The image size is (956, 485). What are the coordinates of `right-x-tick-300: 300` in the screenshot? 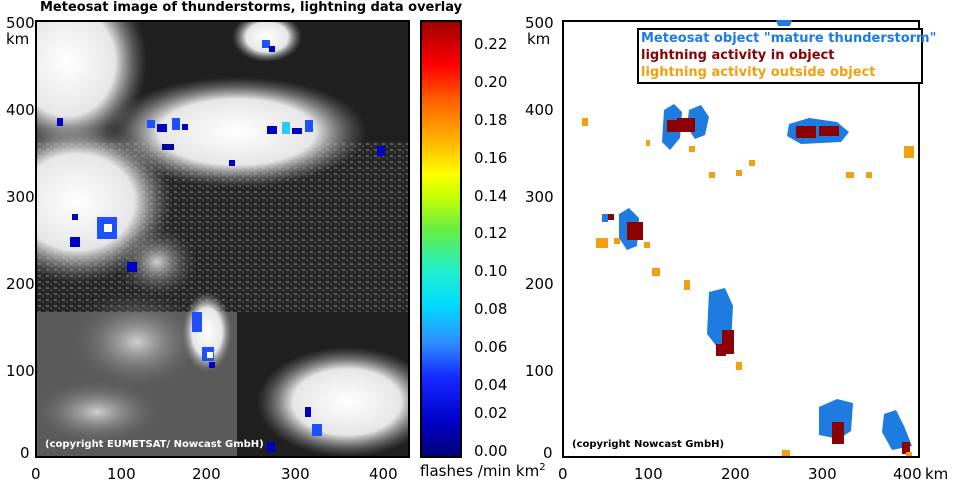 It's located at (822, 474).